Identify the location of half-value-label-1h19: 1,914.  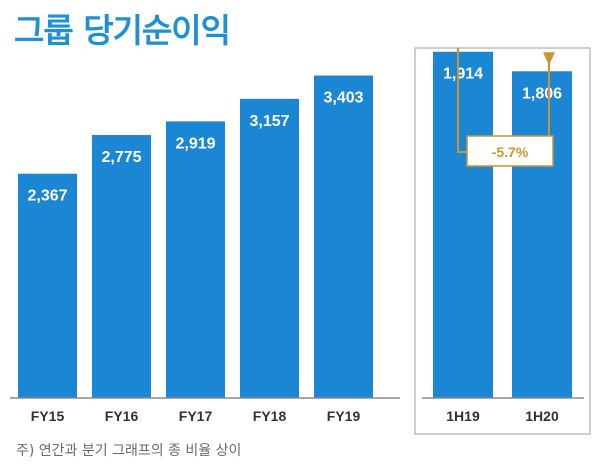
(463, 74).